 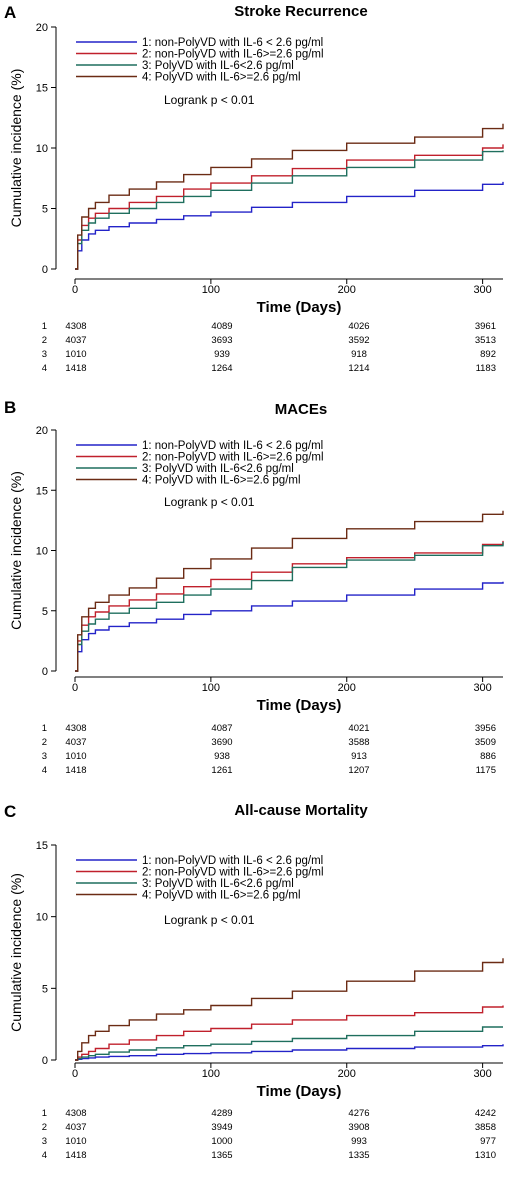 What do you see at coordinates (221, 1155) in the screenshot?
I see `risk-cell: 1365` at bounding box center [221, 1155].